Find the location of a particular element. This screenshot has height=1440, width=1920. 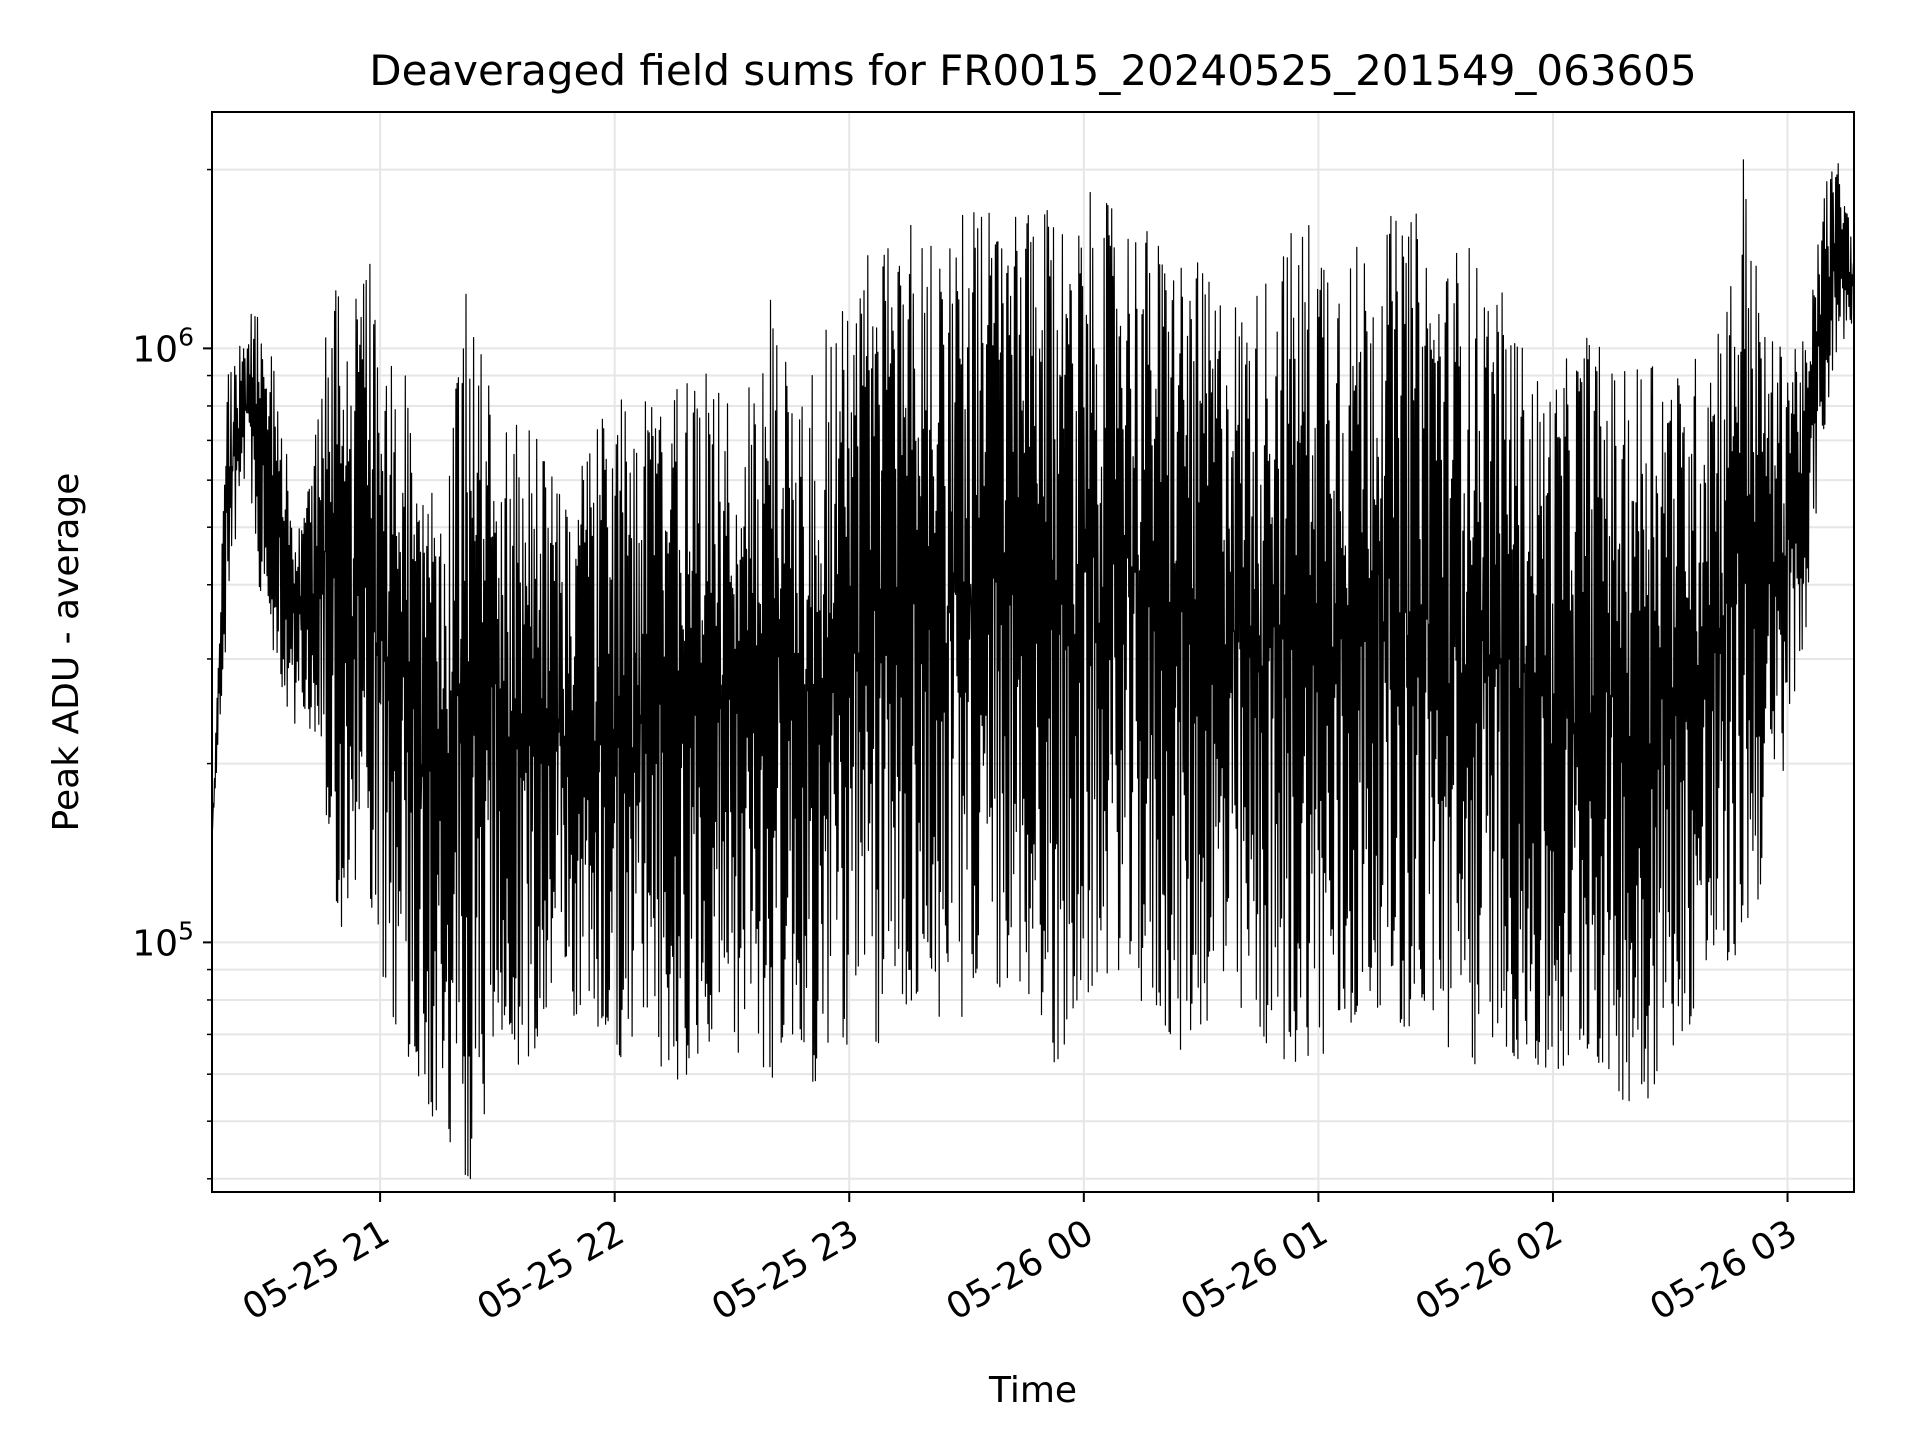

x-tick-label: 05-26 03 is located at coordinates (1723, 1270).